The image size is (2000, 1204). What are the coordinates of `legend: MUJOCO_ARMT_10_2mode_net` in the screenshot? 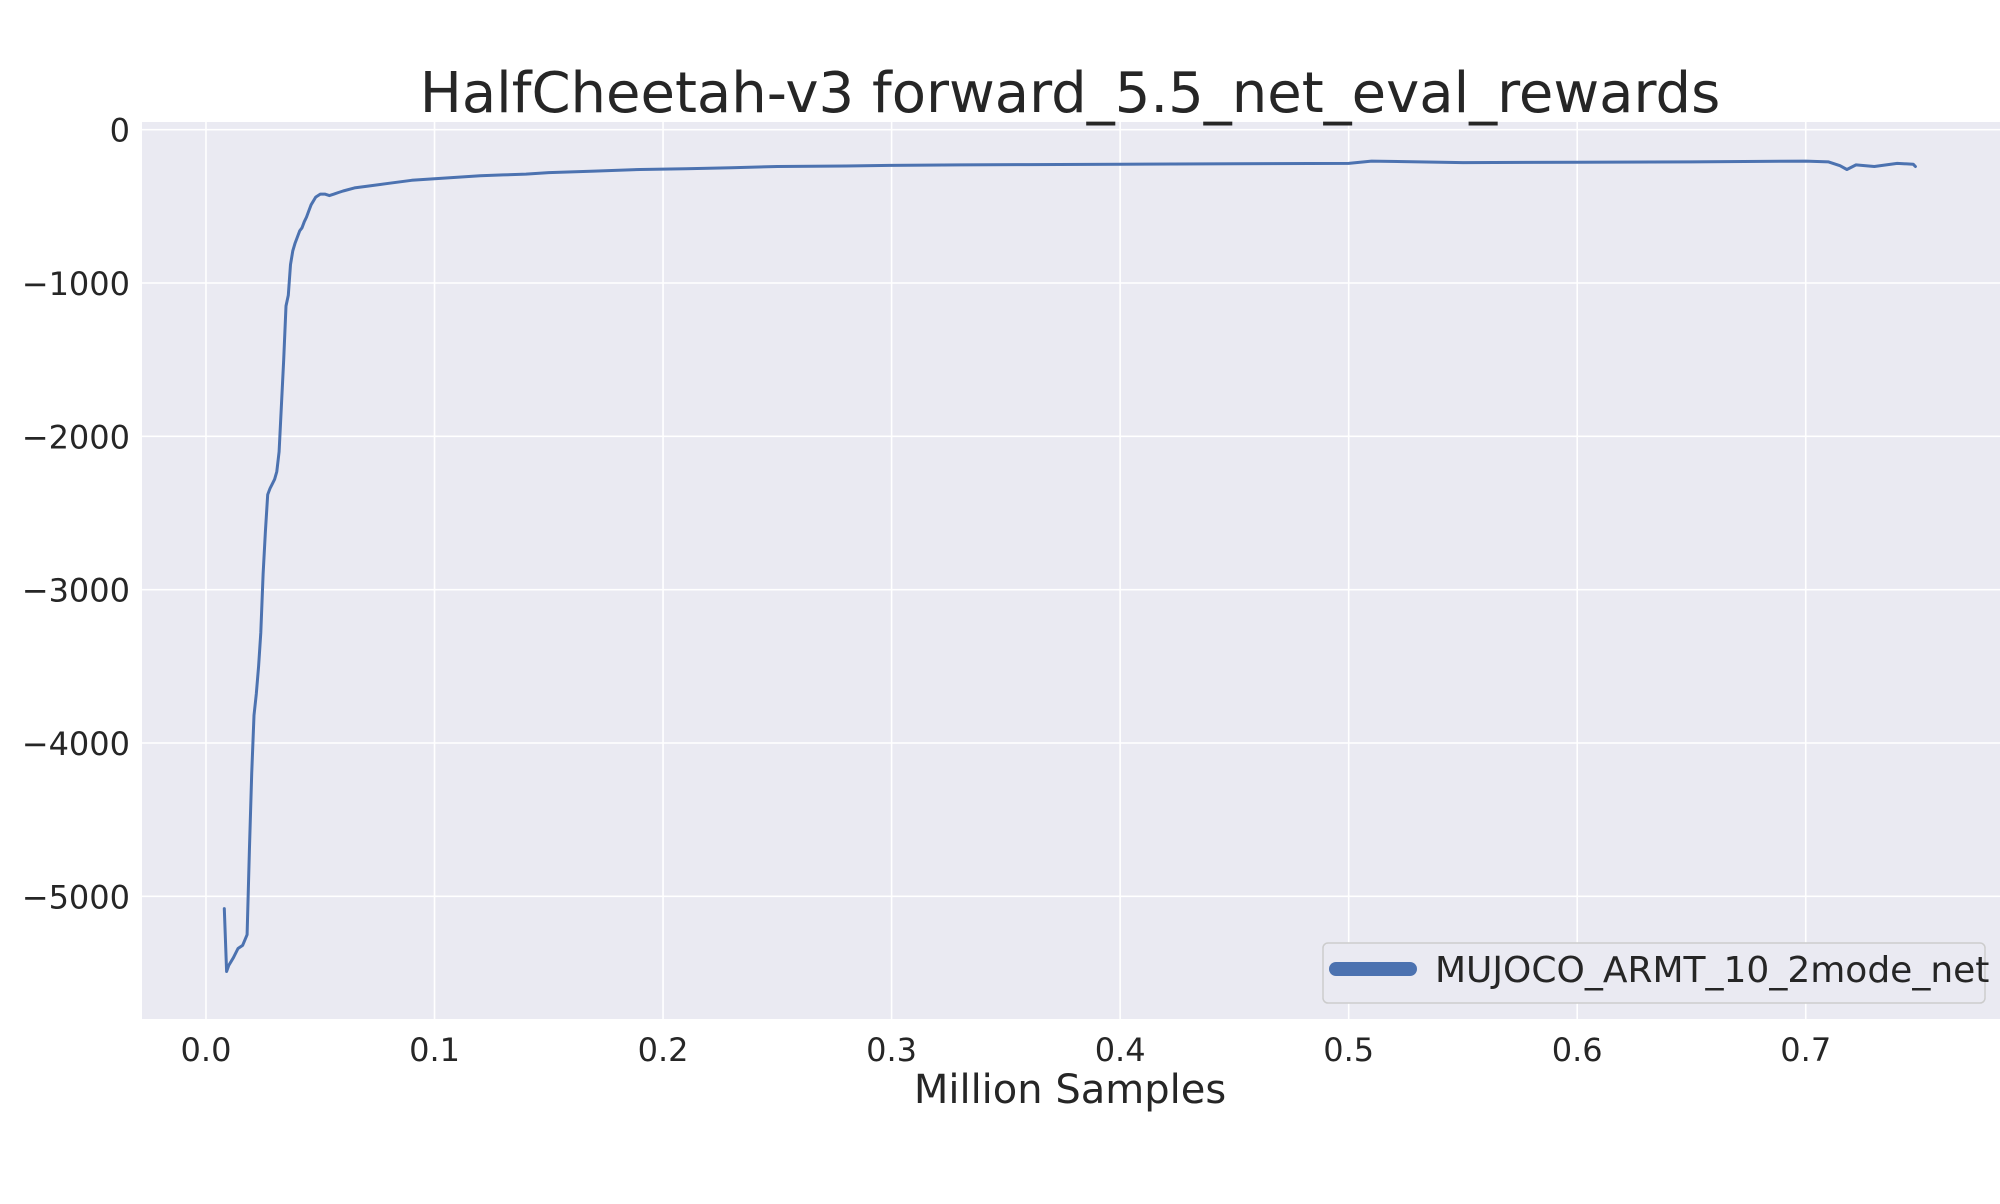 It's located at (1655, 973).